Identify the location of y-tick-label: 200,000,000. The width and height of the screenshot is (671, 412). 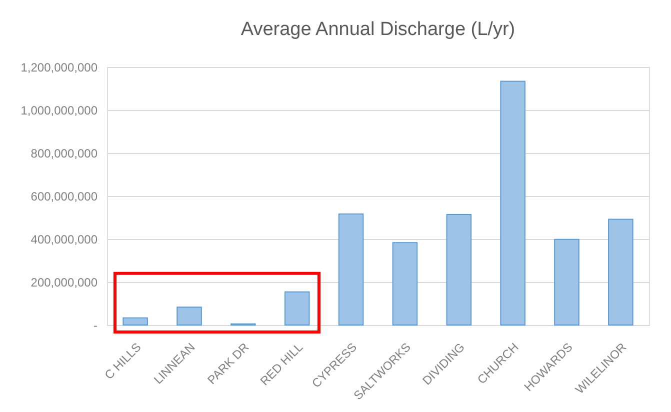
(64, 283).